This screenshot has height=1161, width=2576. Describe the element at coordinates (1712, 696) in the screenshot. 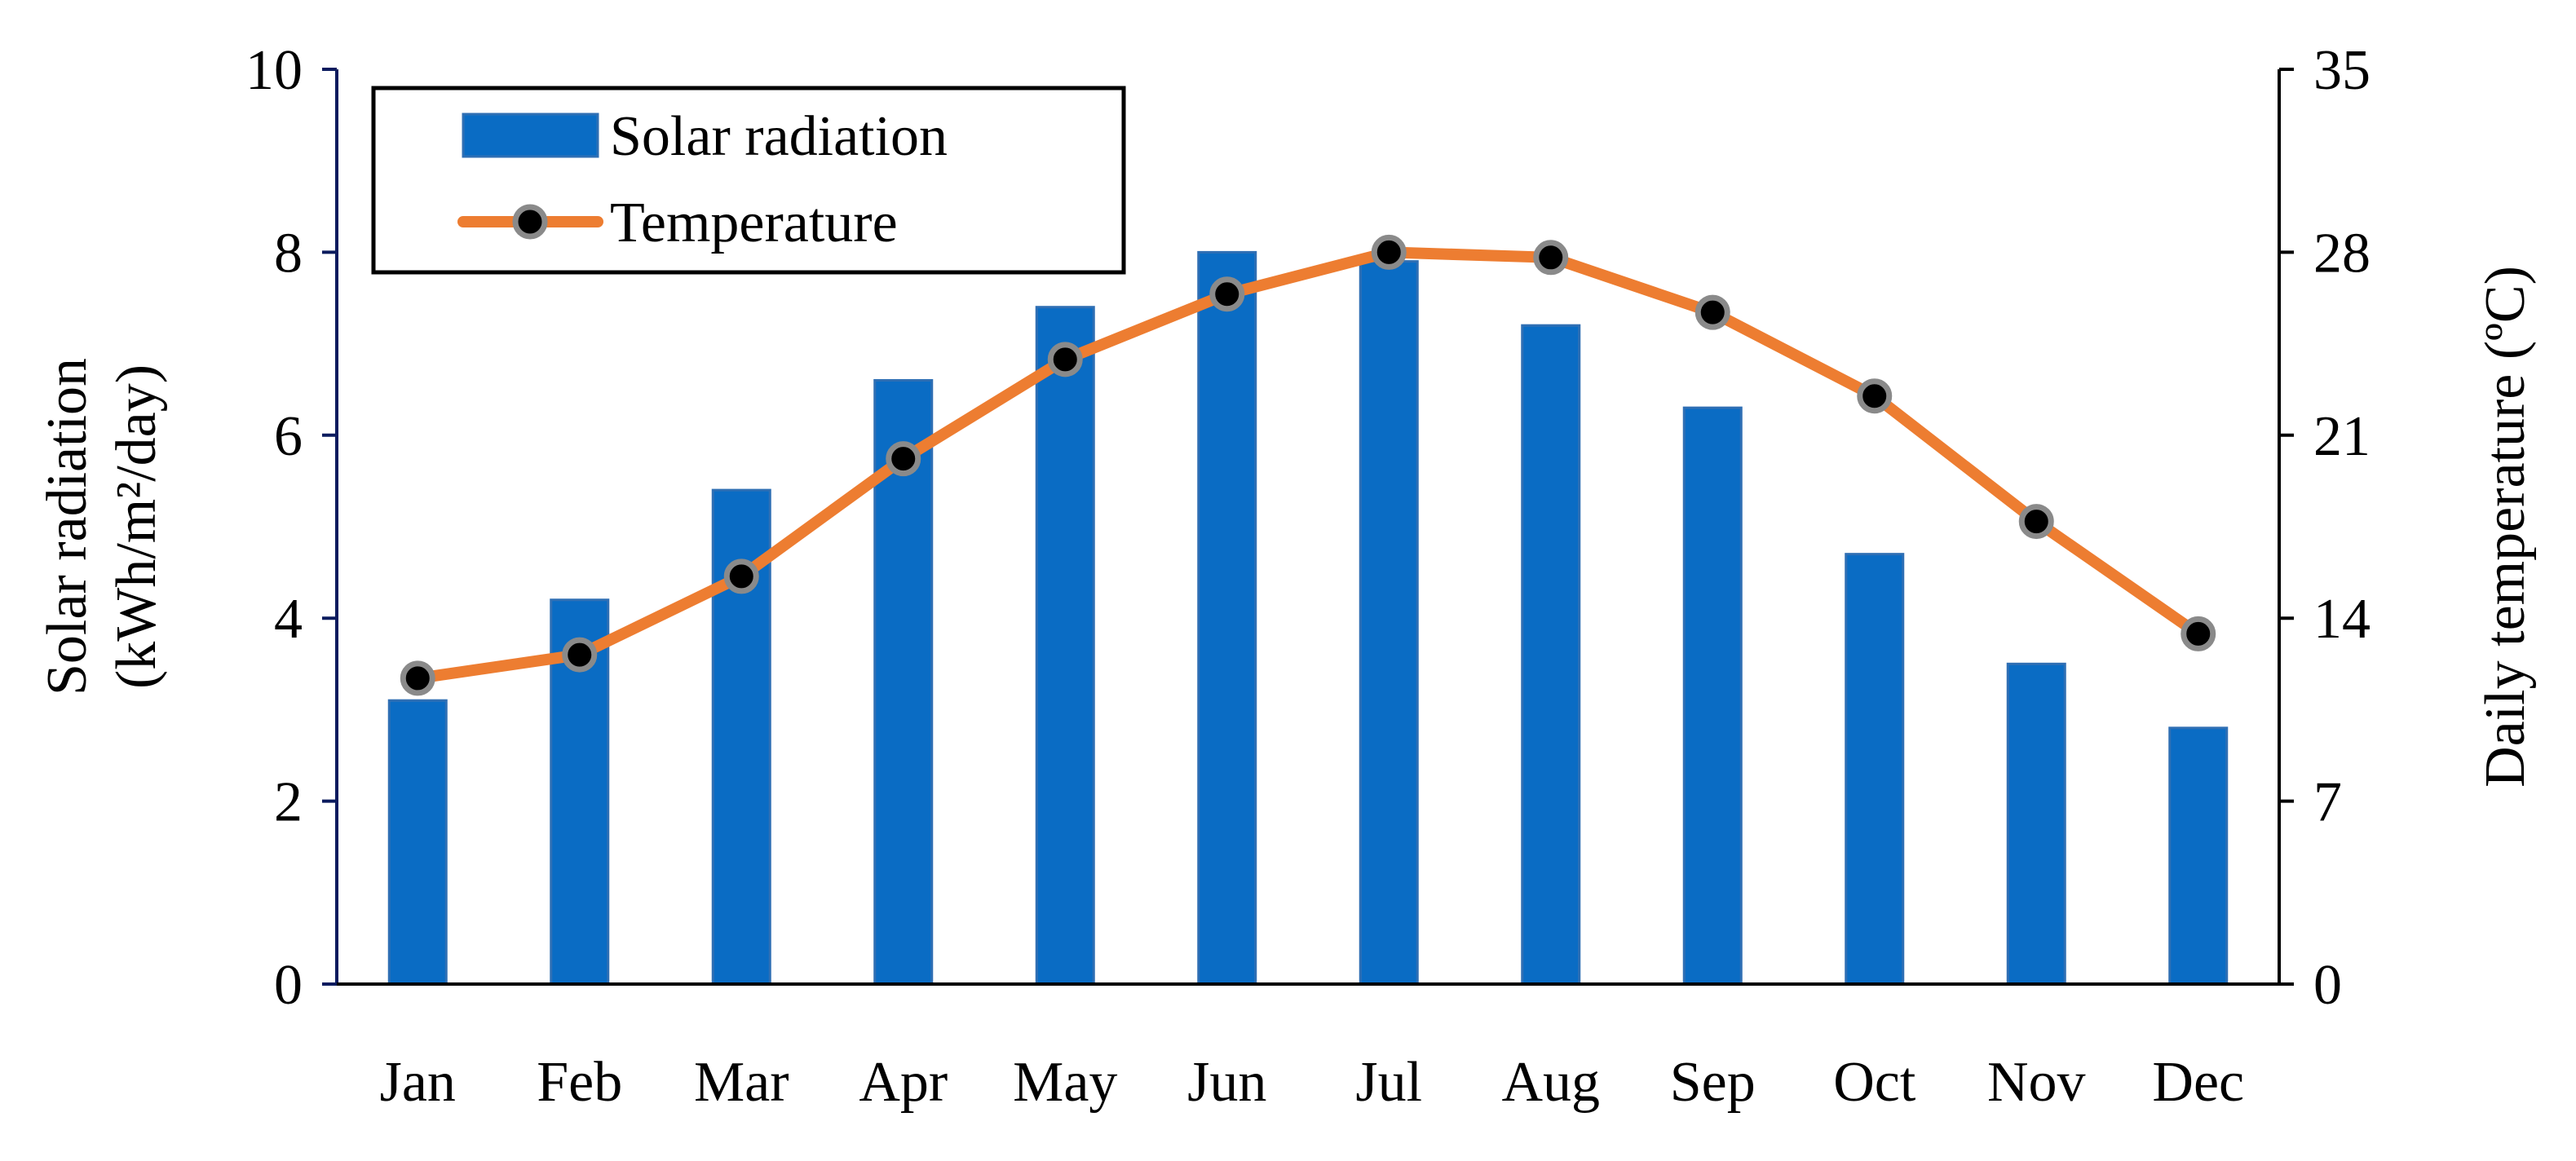

I see `bar-solar-sep` at that location.